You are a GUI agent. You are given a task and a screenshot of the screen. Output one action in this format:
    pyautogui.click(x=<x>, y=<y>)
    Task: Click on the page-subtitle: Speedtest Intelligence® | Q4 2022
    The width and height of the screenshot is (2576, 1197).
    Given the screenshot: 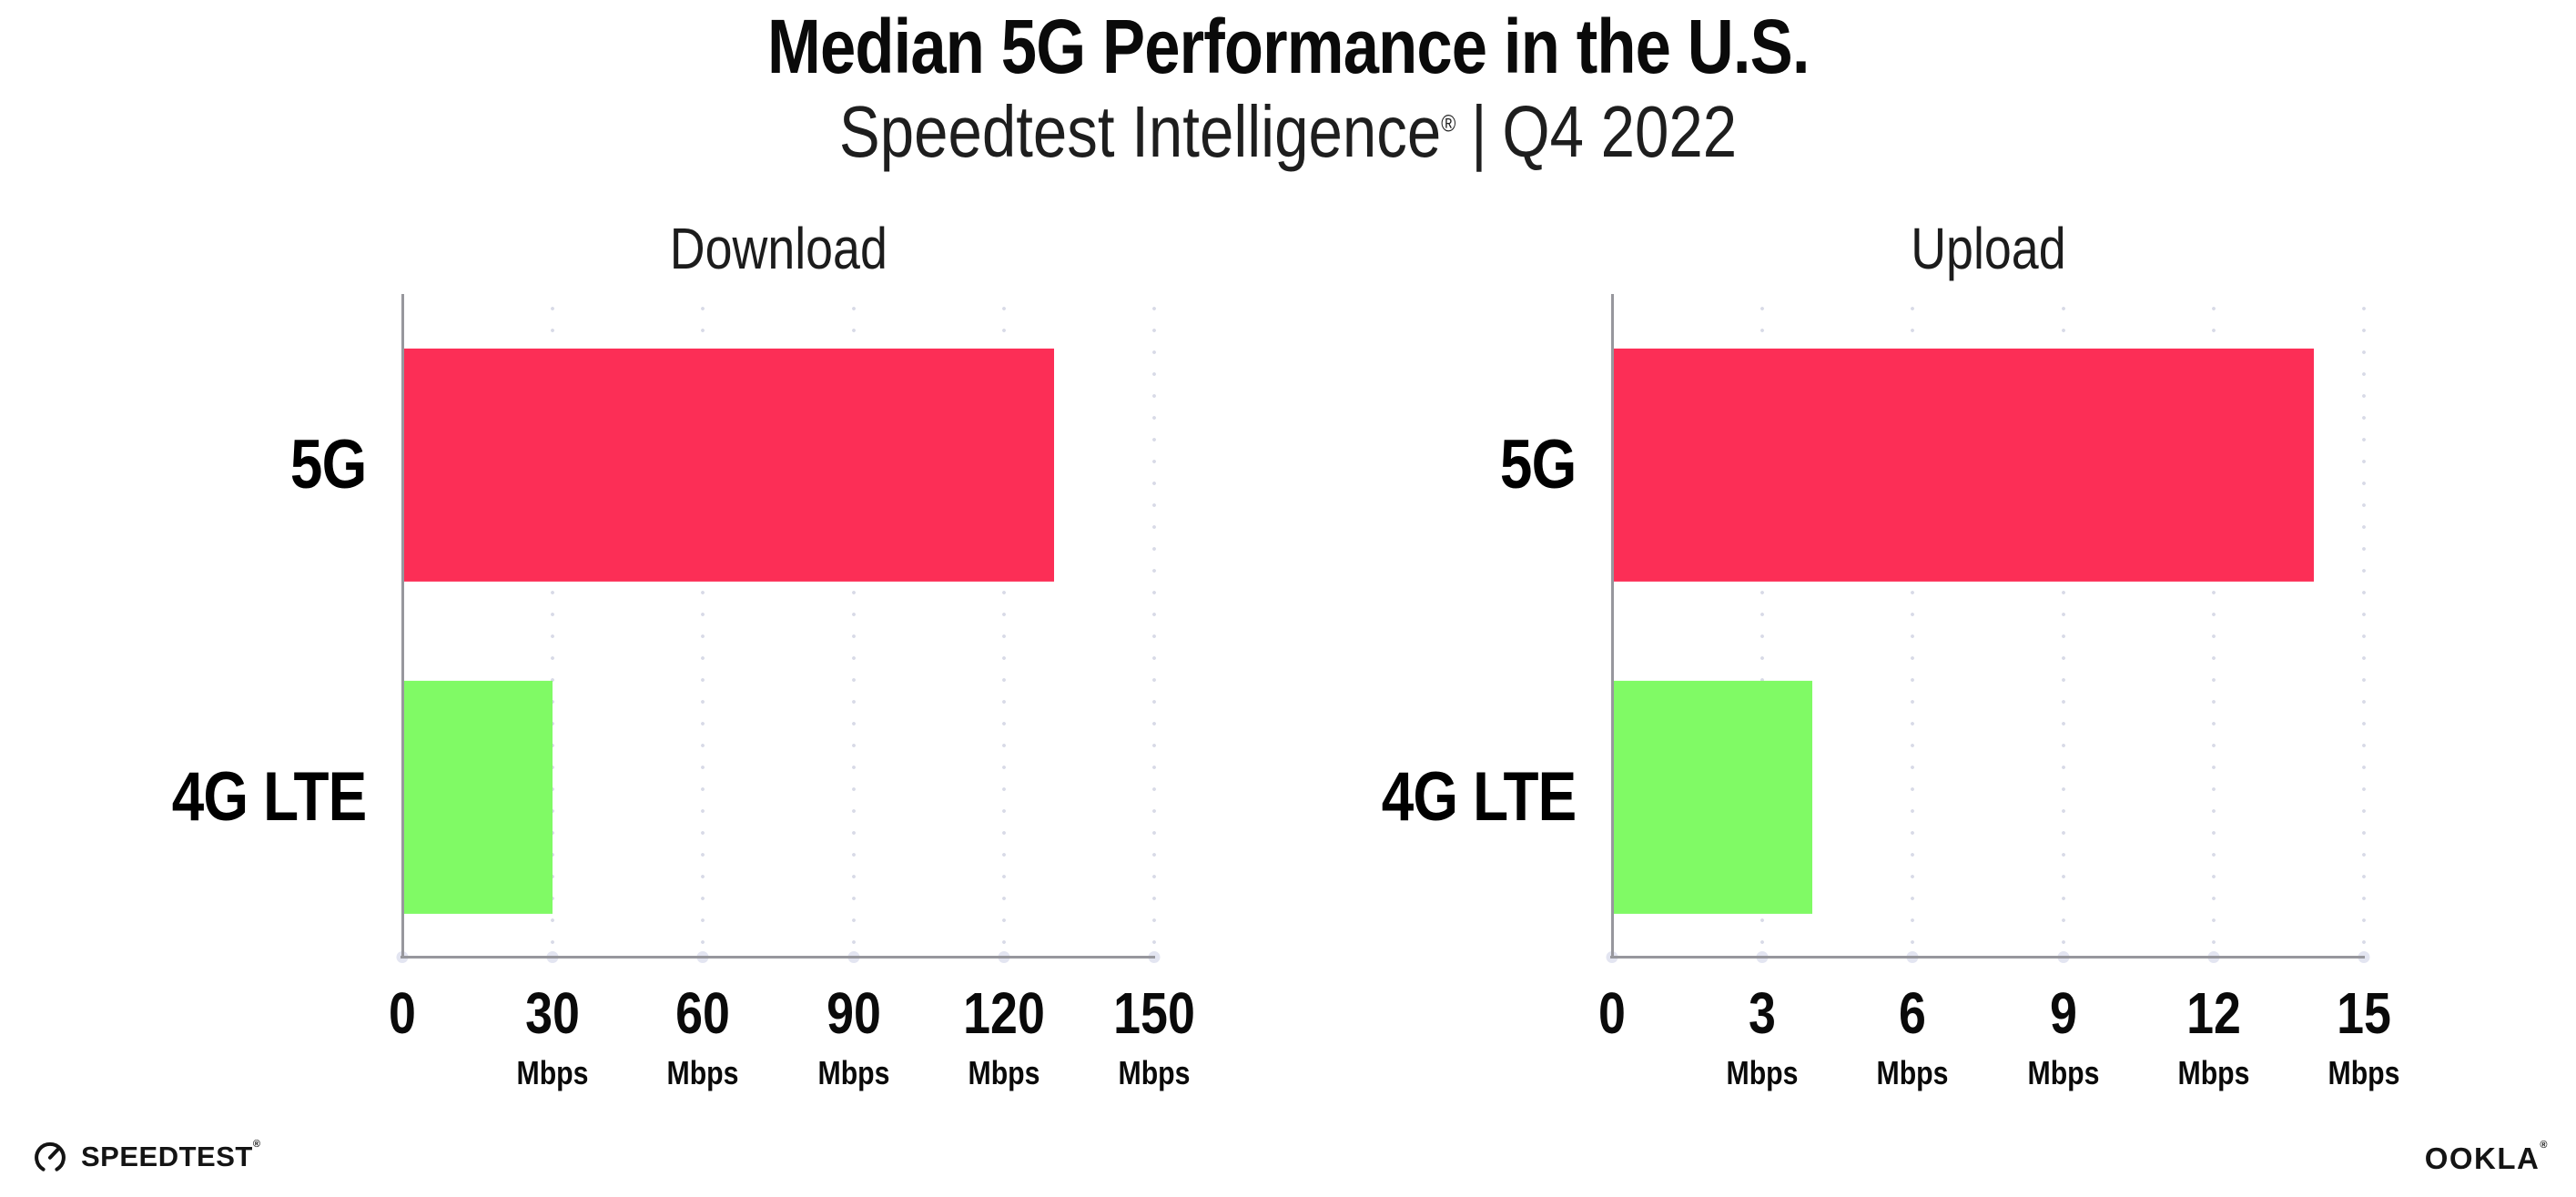 What is the action you would take?
    pyautogui.click(x=1288, y=132)
    